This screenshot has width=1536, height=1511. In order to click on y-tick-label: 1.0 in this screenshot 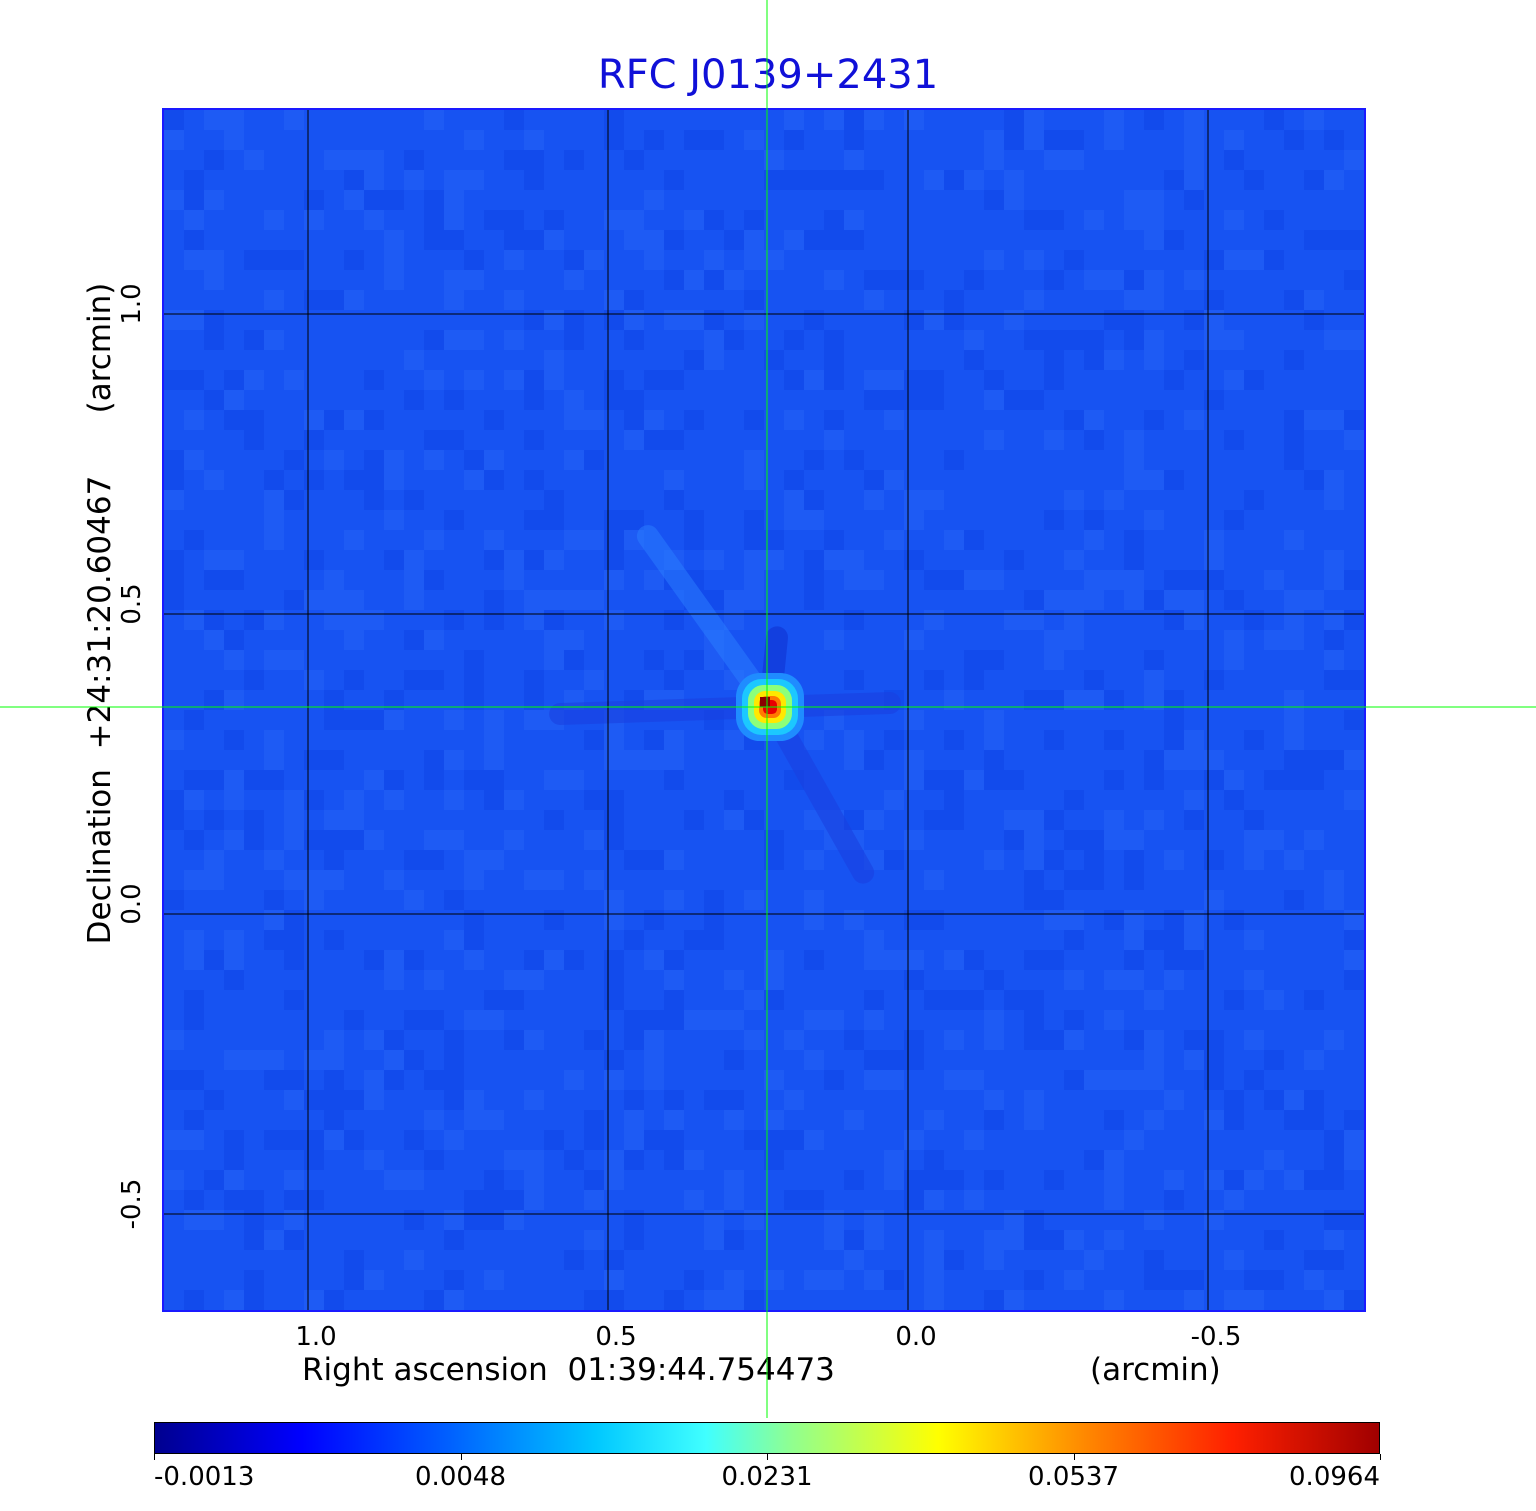, I will do `click(132, 304)`.